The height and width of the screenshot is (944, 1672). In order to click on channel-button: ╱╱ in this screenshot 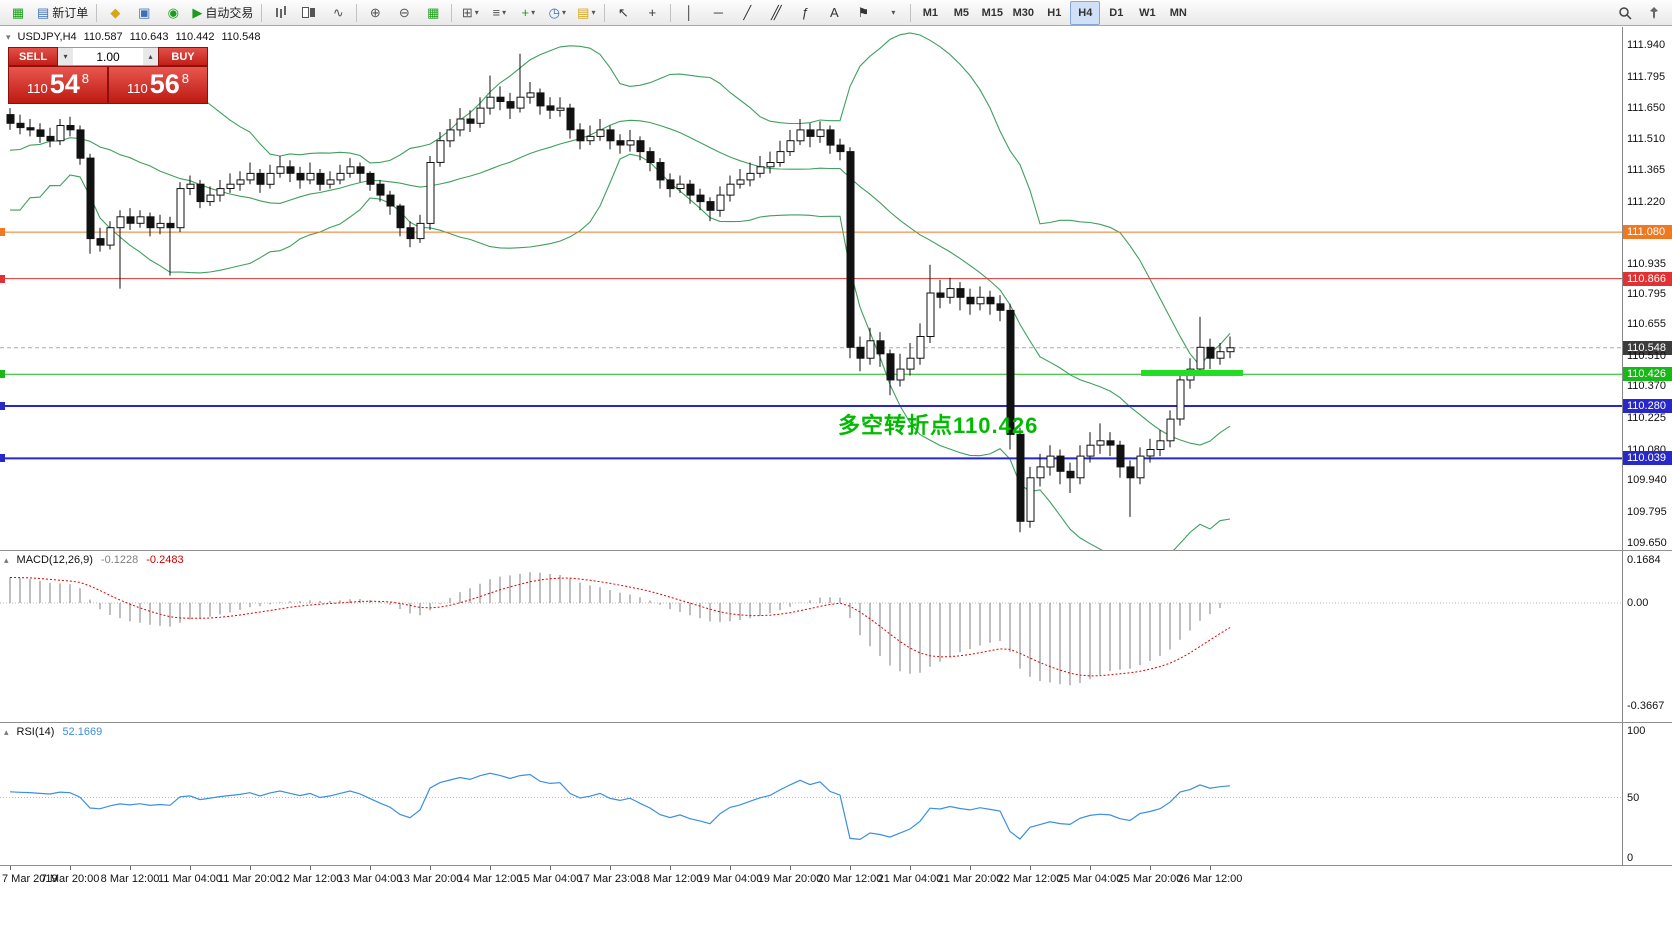, I will do `click(776, 13)`.